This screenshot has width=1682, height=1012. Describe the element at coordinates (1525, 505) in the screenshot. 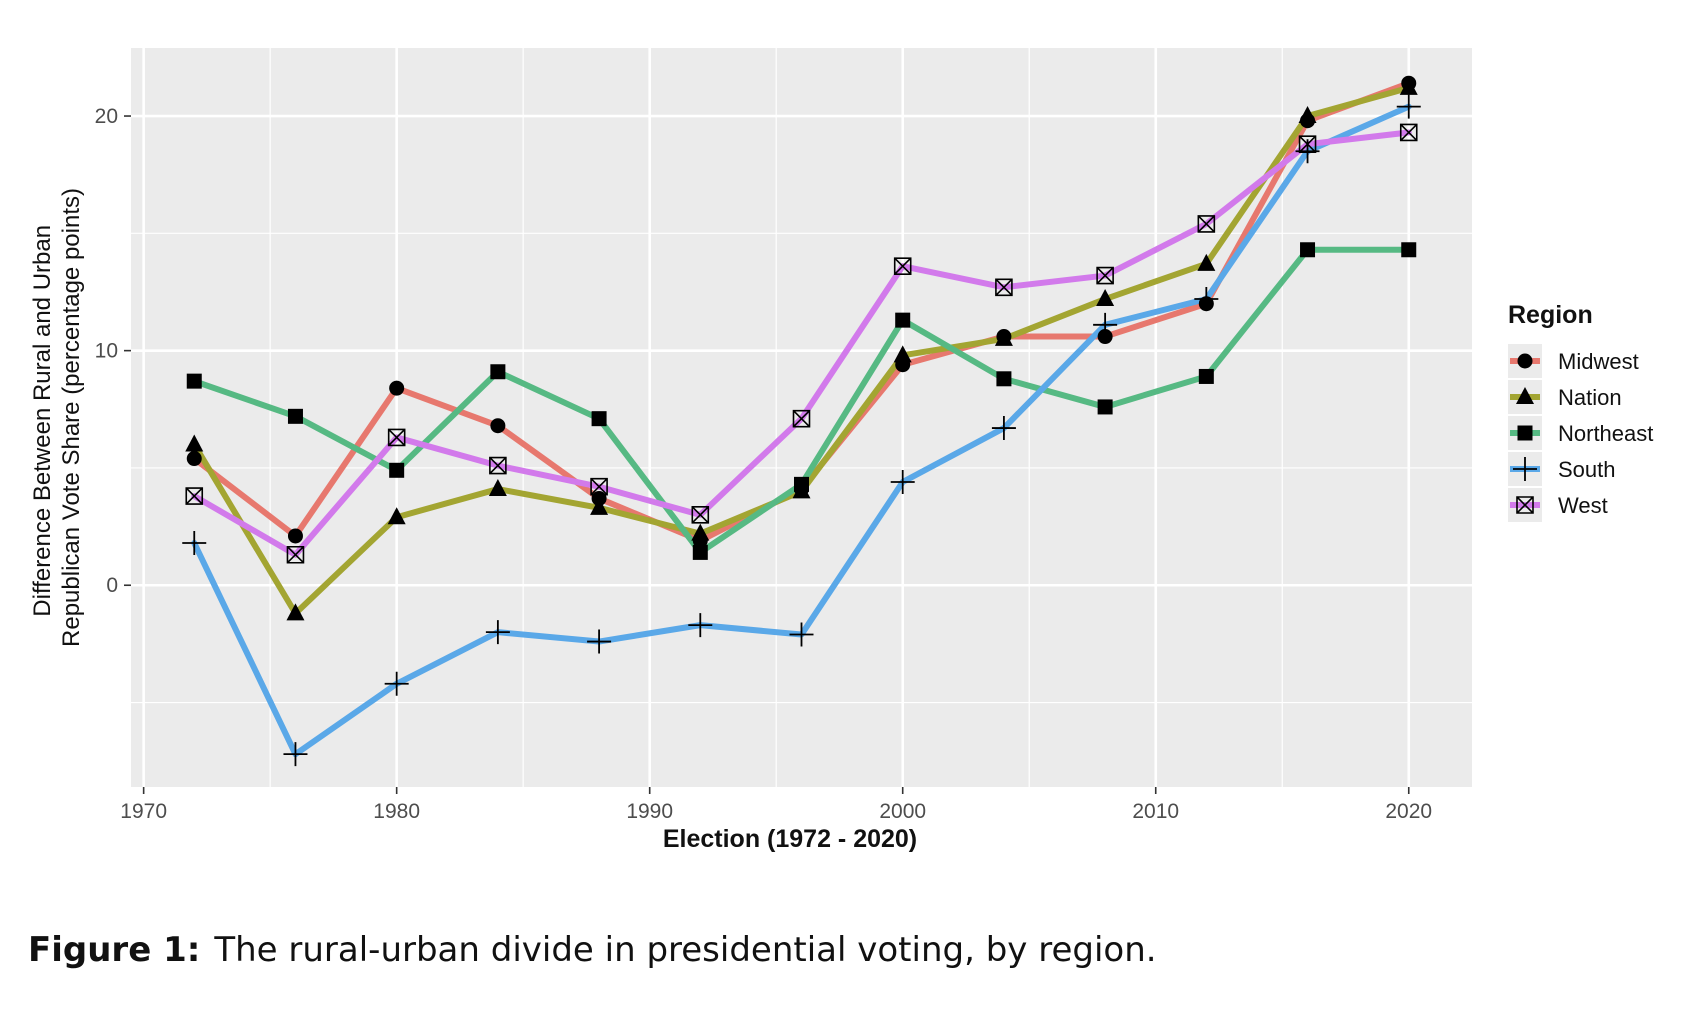

I see `legend-marker-west` at that location.